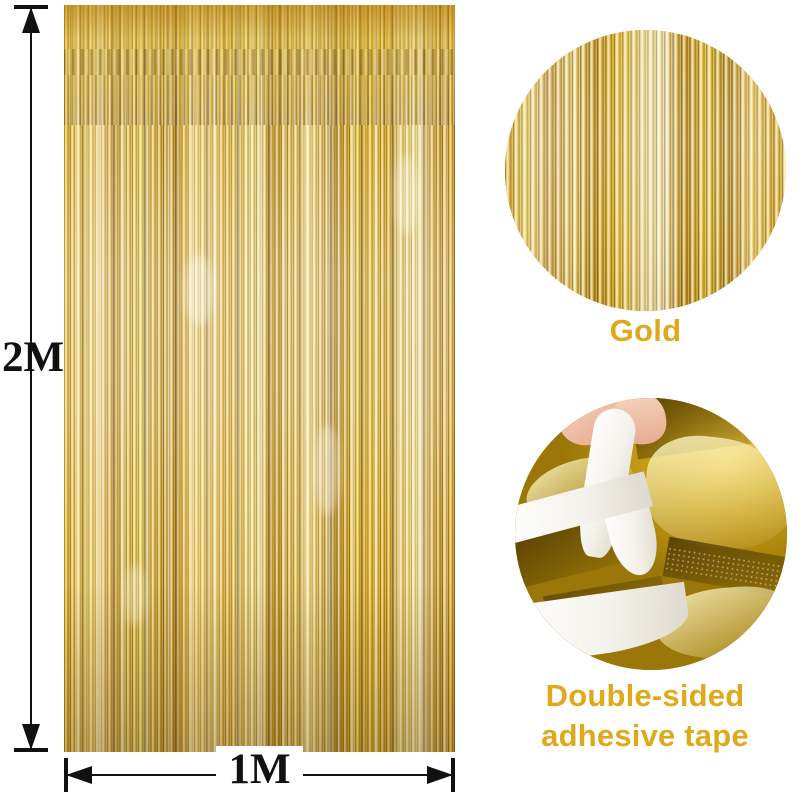  I want to click on arrowhead-down-icon, so click(30, 737).